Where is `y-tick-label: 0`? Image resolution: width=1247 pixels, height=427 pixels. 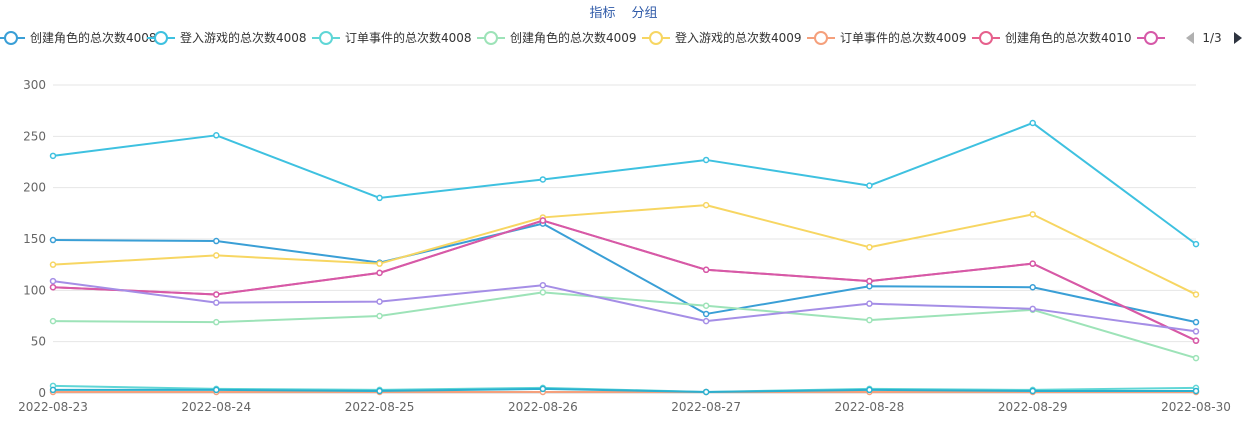 y-tick-label: 0 is located at coordinates (42, 393).